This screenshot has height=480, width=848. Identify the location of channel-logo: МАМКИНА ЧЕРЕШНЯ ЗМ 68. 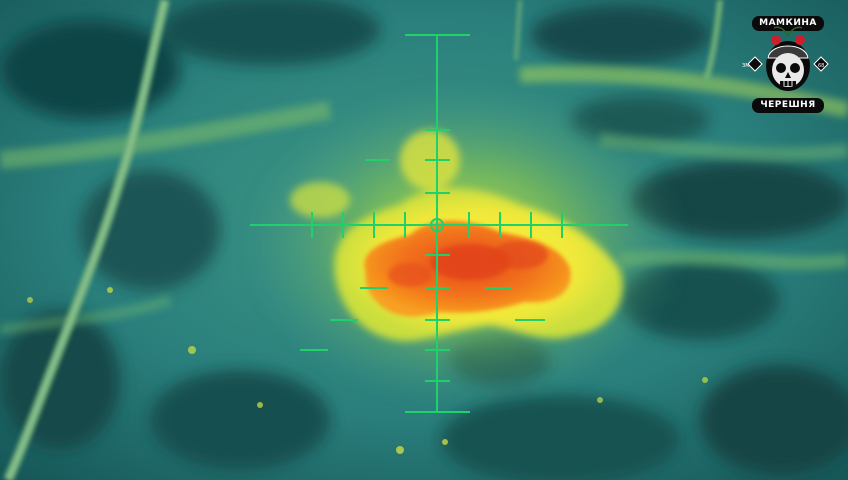
(788, 65).